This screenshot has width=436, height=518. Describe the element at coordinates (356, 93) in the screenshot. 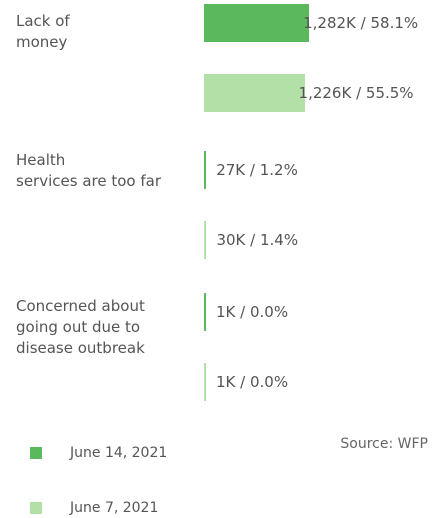

I see `data-label: 1,226K / 55.5%` at that location.